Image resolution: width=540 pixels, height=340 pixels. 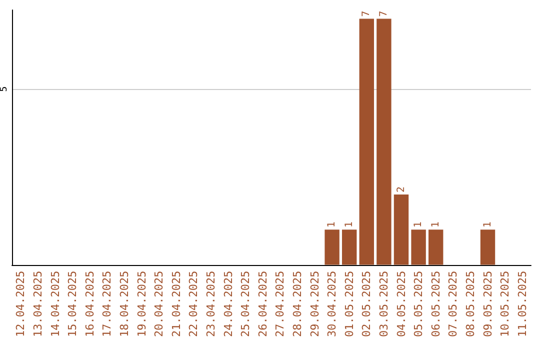 What do you see at coordinates (55, 304) in the screenshot?
I see `x-tick-label: 14.04.2025` at bounding box center [55, 304].